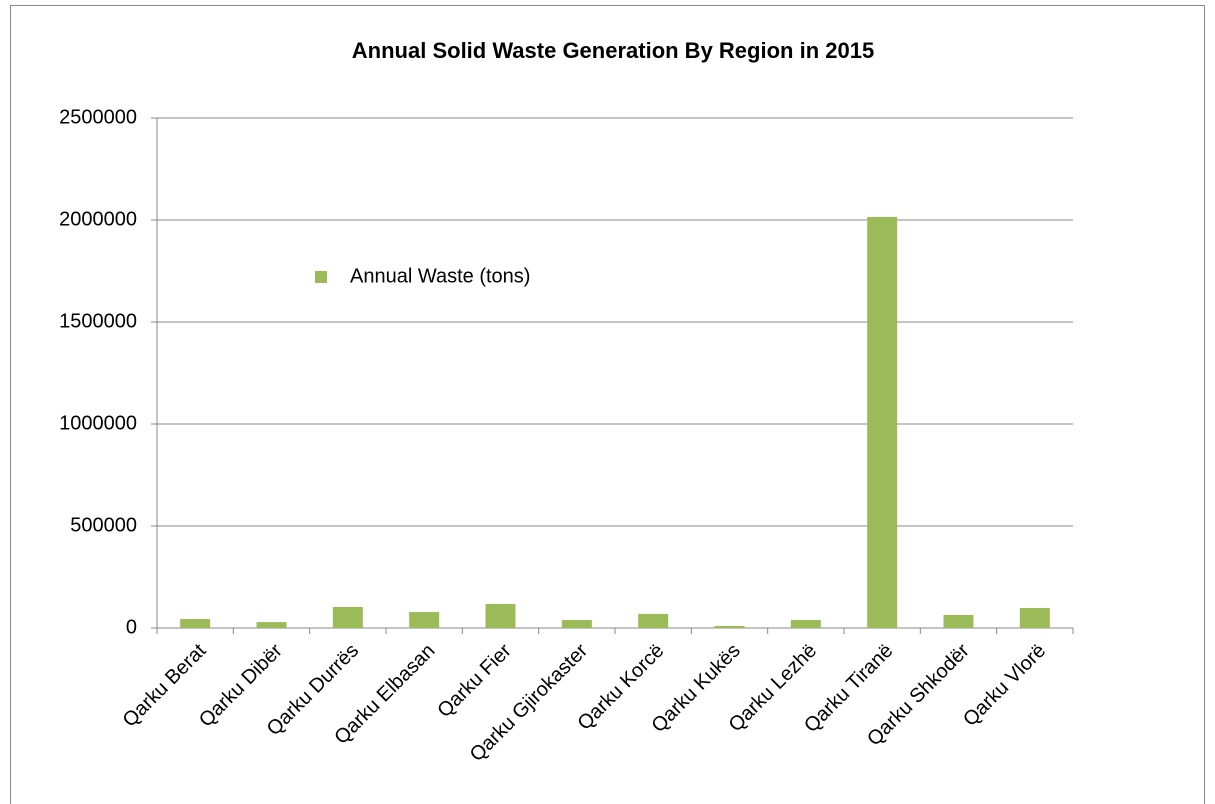 The width and height of the screenshot is (1215, 804). I want to click on legend-swatch, so click(321, 277).